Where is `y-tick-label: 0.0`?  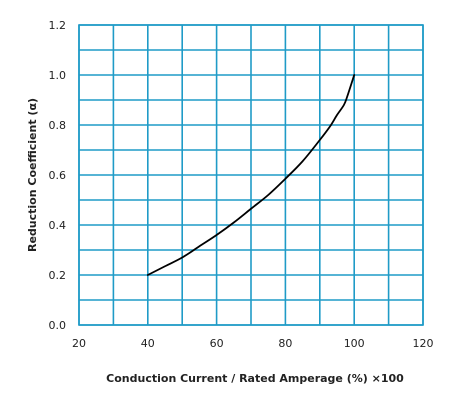 y-tick-label: 0.0 is located at coordinates (58, 325).